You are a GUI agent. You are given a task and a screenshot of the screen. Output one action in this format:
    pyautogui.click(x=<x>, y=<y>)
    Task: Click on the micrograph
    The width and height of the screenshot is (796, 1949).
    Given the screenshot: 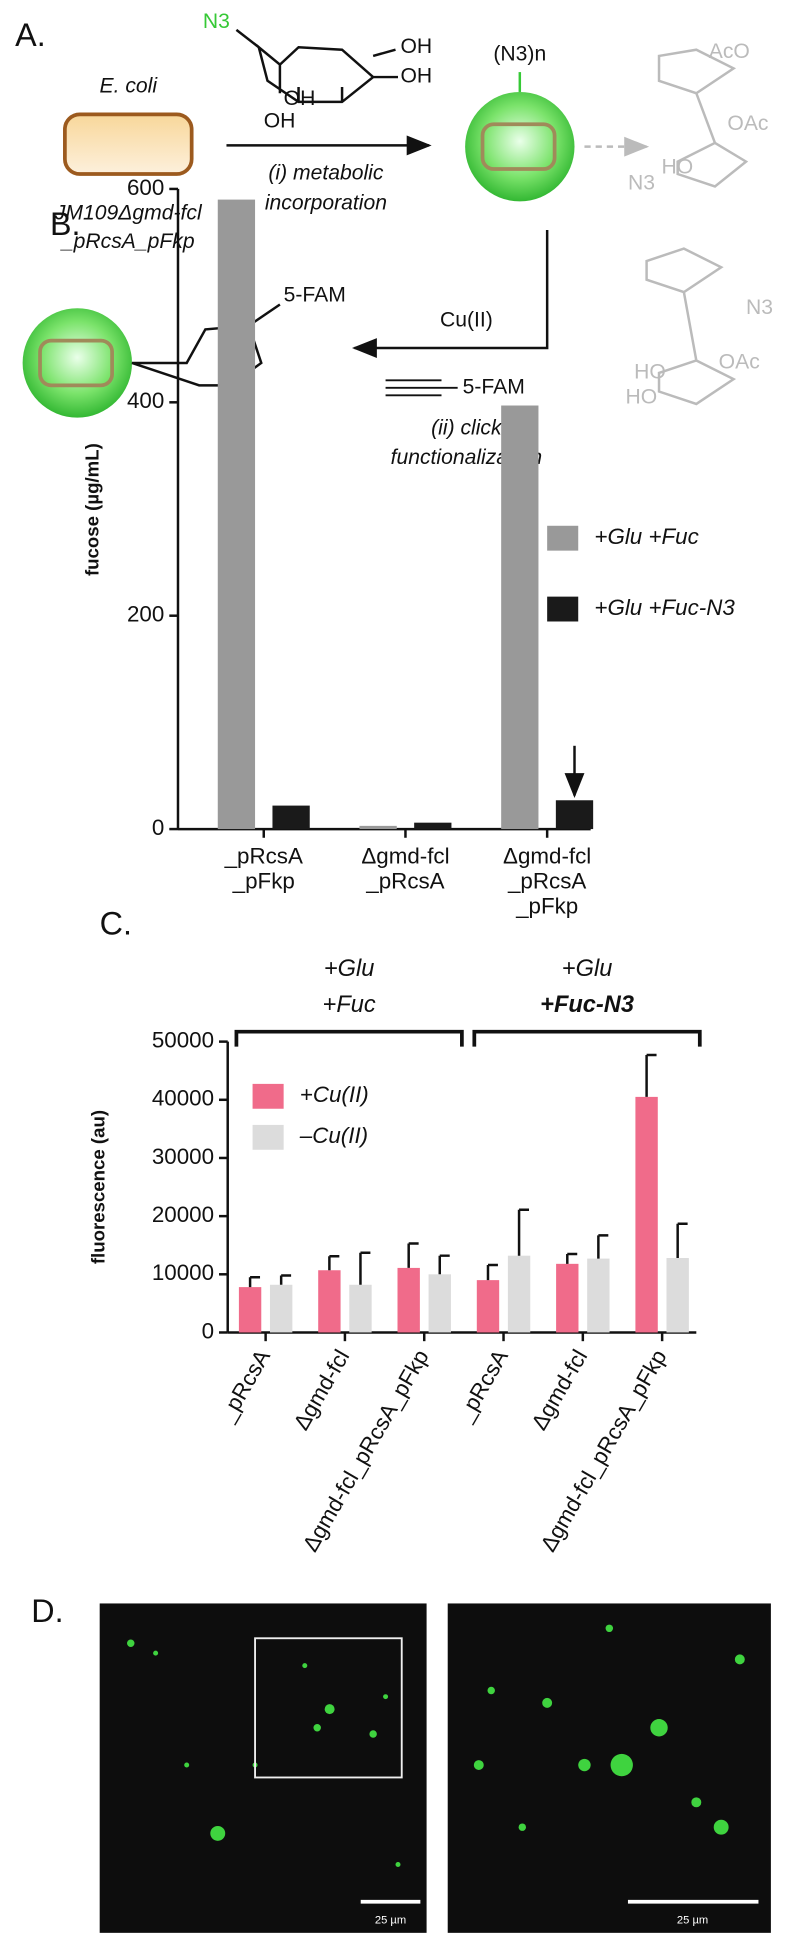 What is the action you would take?
    pyautogui.click(x=263, y=1768)
    